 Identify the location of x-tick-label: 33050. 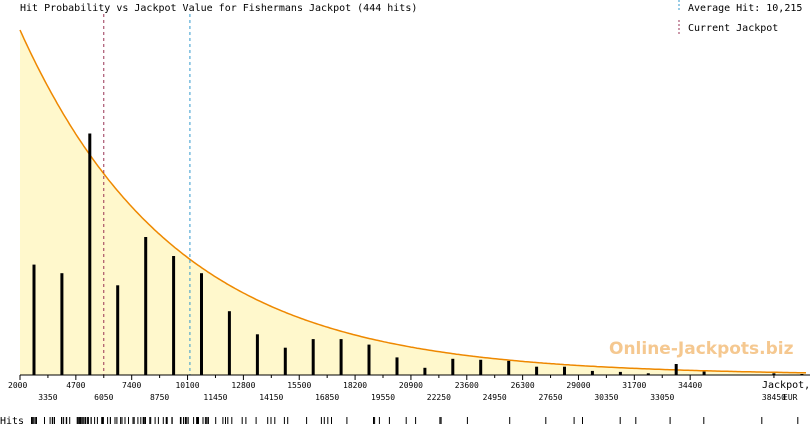
(662, 397).